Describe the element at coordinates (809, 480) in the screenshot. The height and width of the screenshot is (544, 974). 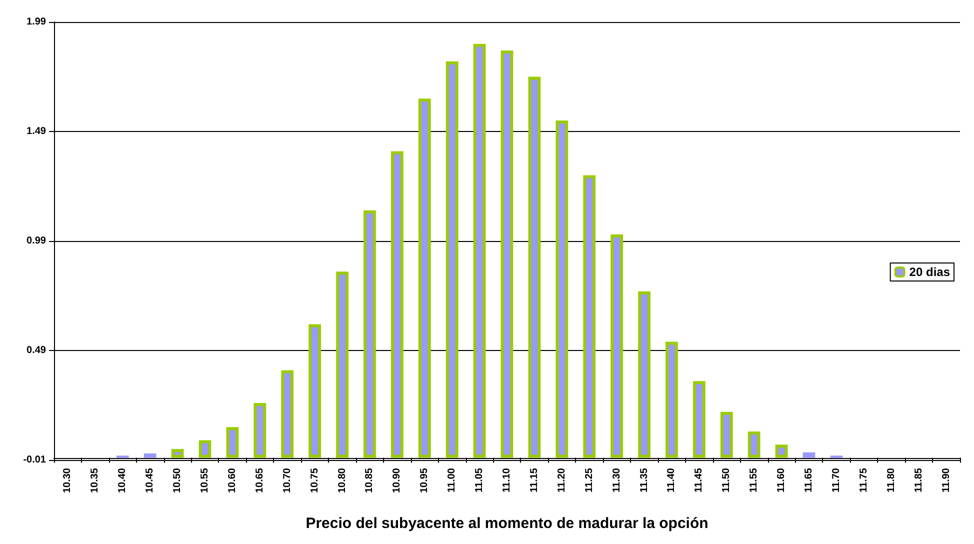
I see `x-tick-label: 11.65` at that location.